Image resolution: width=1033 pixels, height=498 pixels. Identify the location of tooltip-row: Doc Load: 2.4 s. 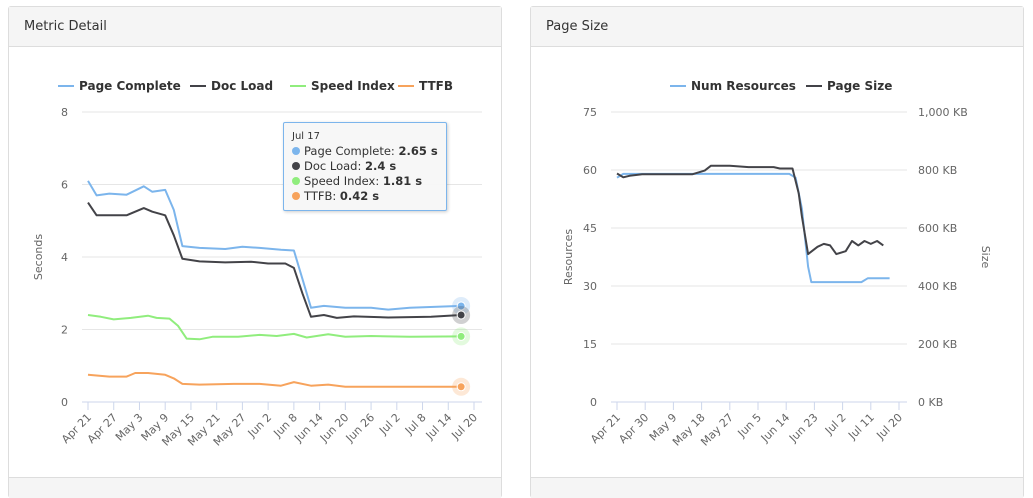
(365, 166).